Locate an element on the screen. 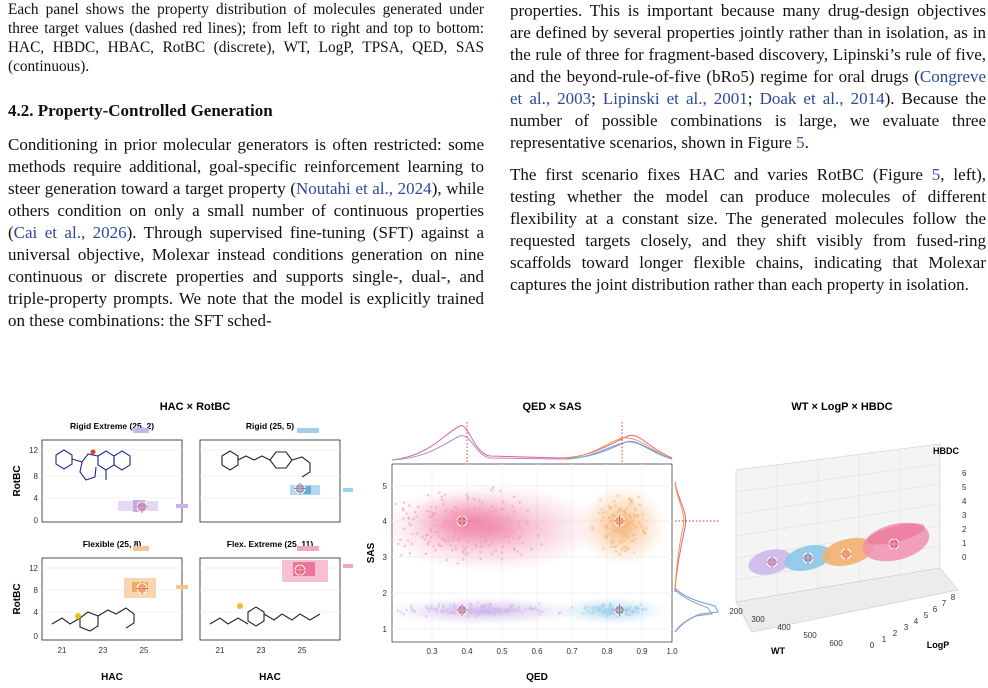  citation-link: Congreve et al., 2003 is located at coordinates (748, 87).